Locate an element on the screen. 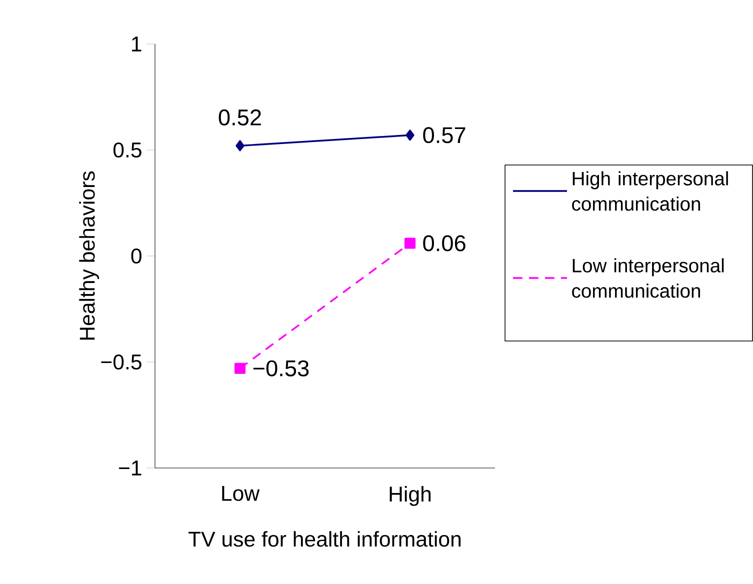 This screenshot has width=753, height=584. x-axis-title: TV use for health information is located at coordinates (324, 539).